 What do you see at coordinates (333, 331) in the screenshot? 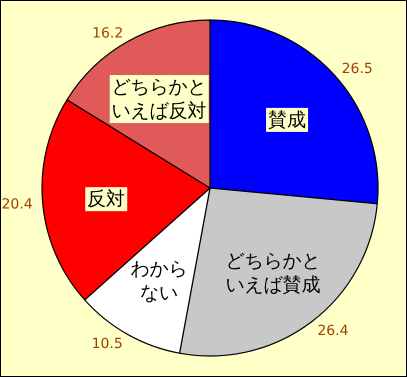
I see `data-label: 26.4` at bounding box center [333, 331].